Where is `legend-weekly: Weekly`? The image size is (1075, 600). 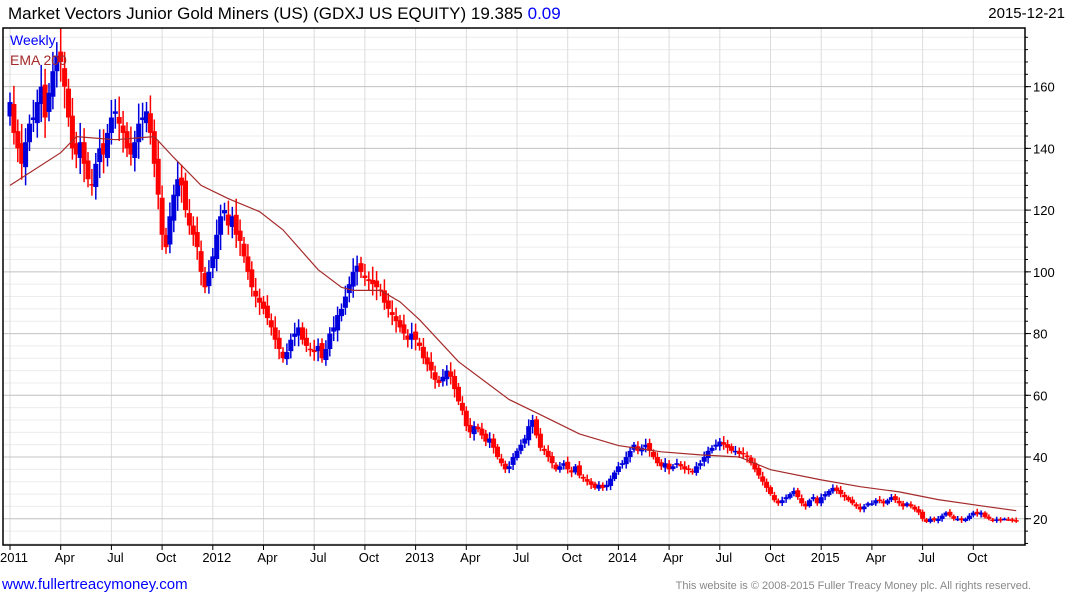
legend-weekly: Weekly is located at coordinates (33, 40).